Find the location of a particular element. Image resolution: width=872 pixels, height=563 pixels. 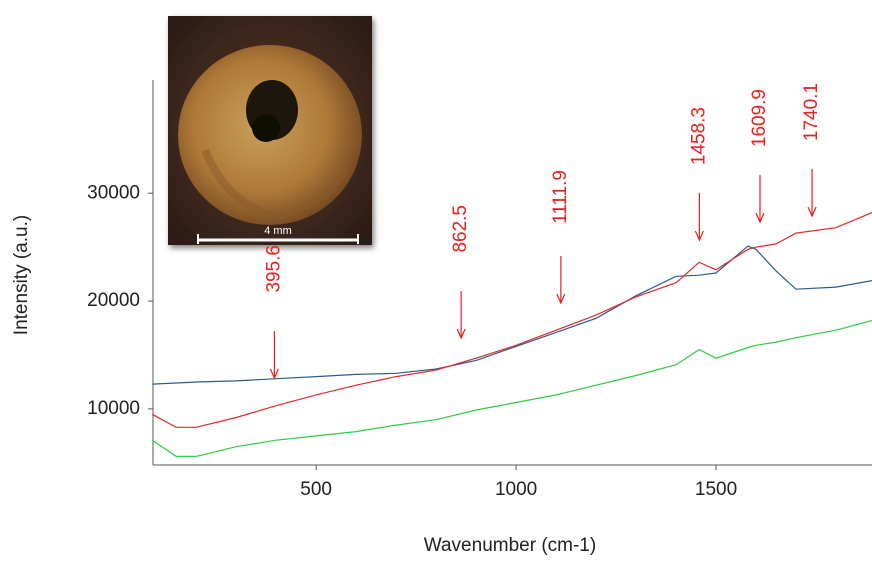

y-tick-label: 30000 is located at coordinates (113, 192).